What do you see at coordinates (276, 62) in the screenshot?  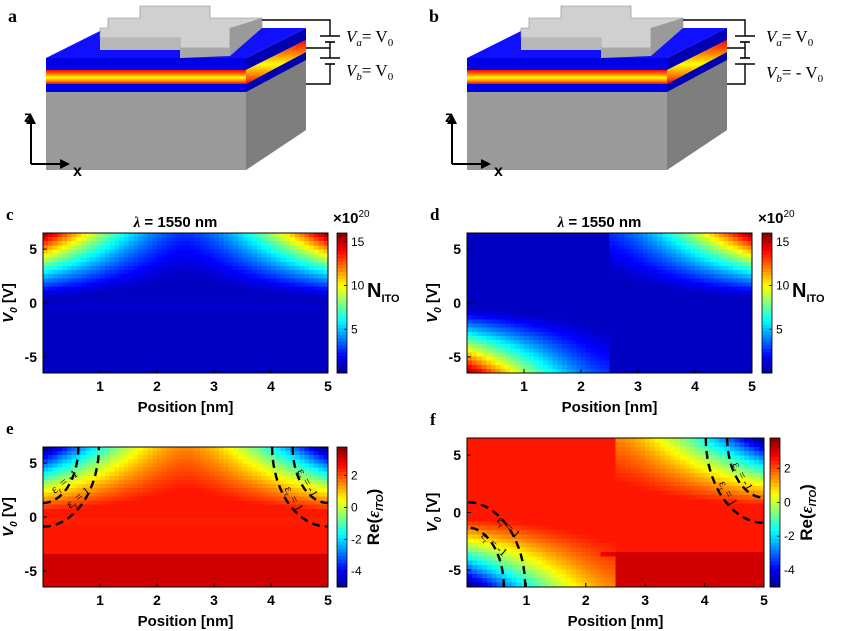 I see `ito-side` at bounding box center [276, 62].